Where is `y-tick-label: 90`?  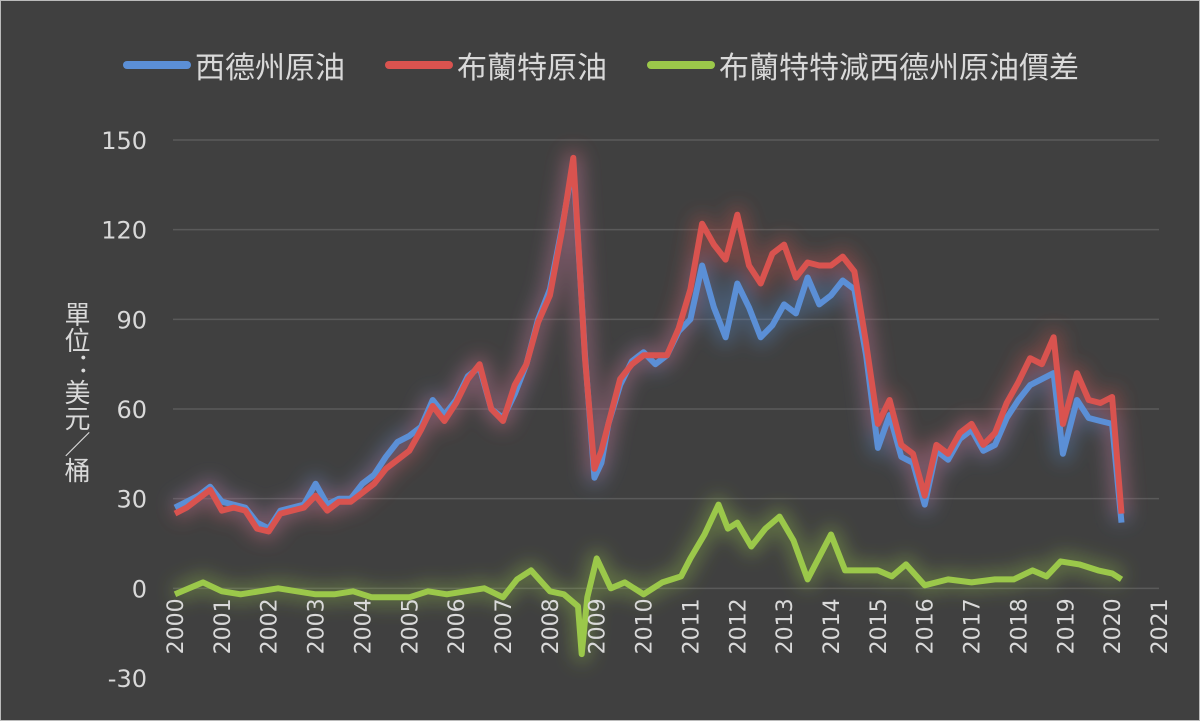 y-tick-label: 90 is located at coordinates (131, 320).